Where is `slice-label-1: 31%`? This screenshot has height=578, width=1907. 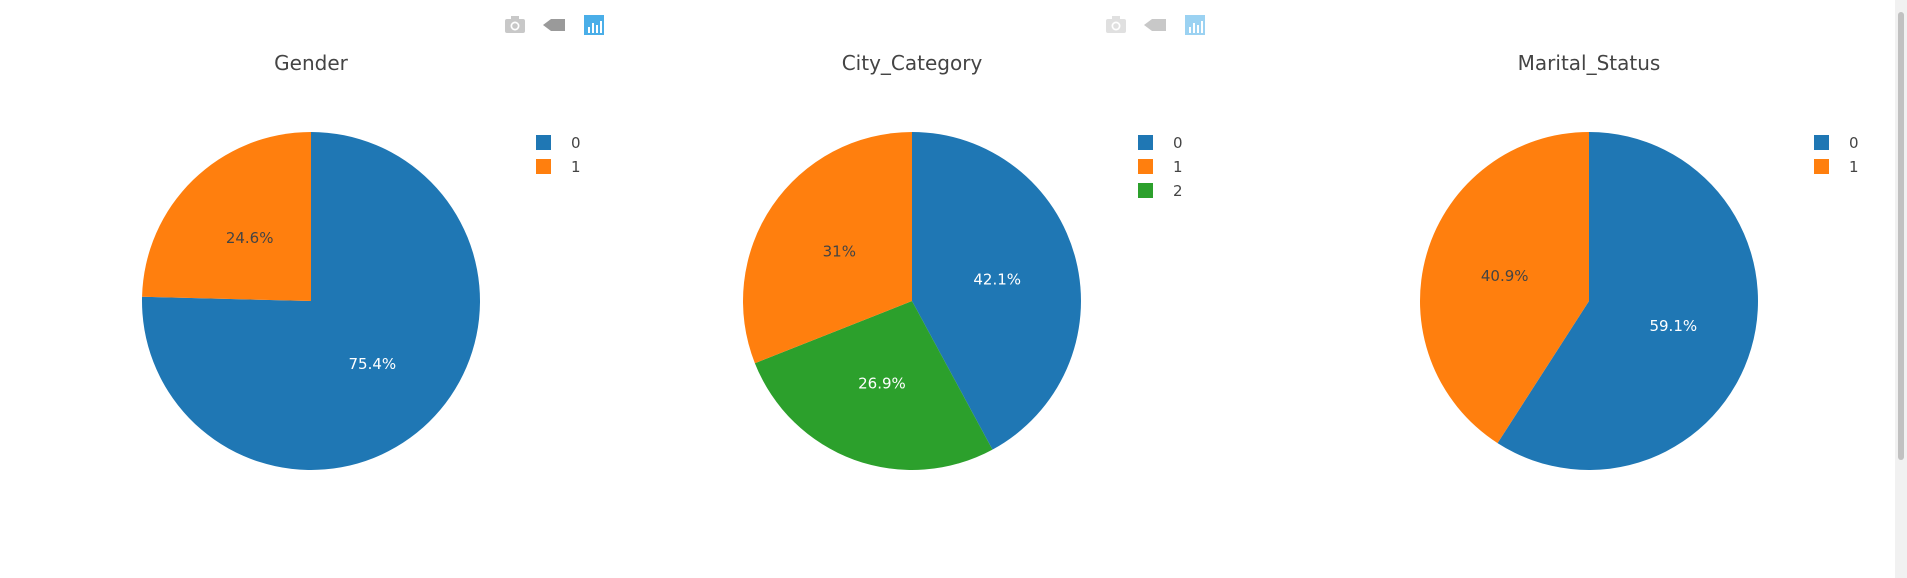 slice-label-1: 31% is located at coordinates (839, 252).